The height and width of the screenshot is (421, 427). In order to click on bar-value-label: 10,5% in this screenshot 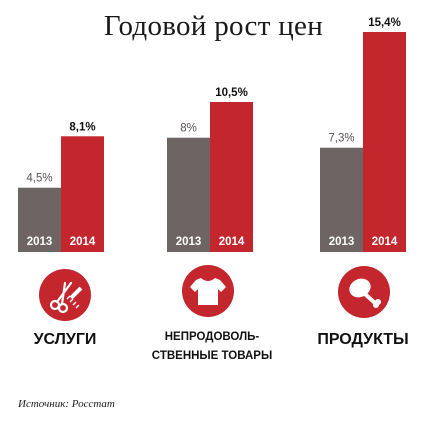, I will do `click(231, 93)`.